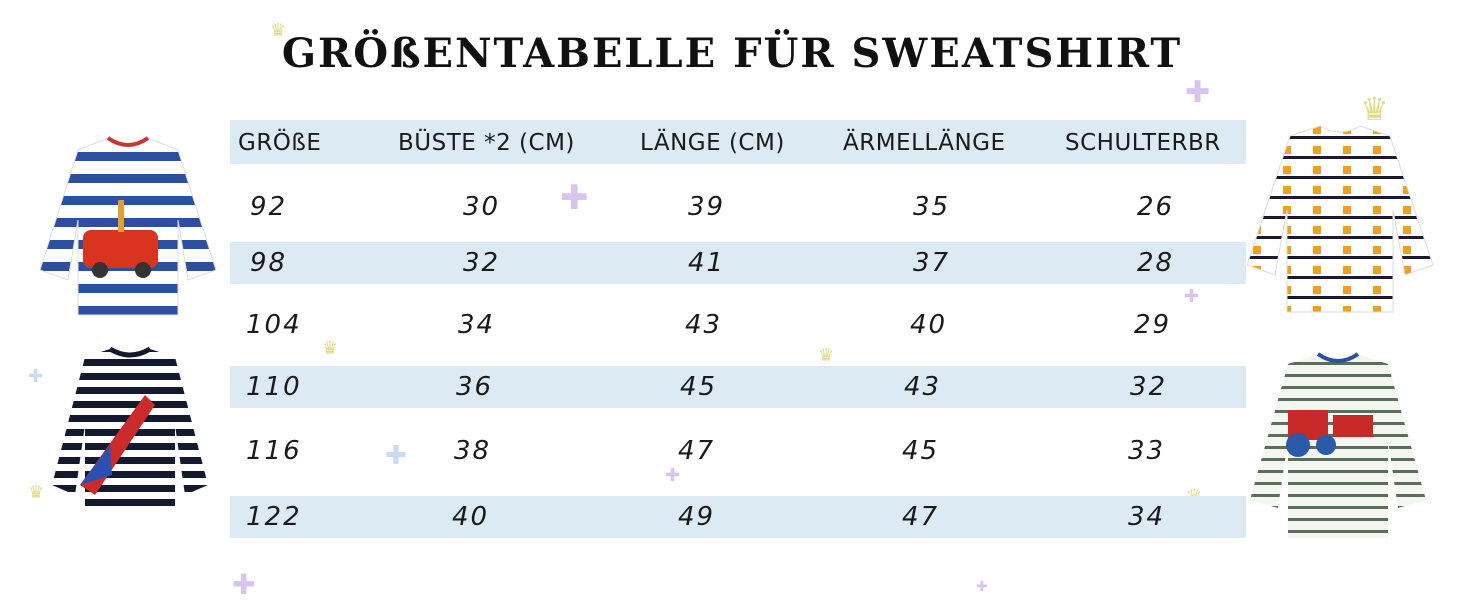  I want to click on header-shoulder: SCHULTERBR, so click(1143, 143).